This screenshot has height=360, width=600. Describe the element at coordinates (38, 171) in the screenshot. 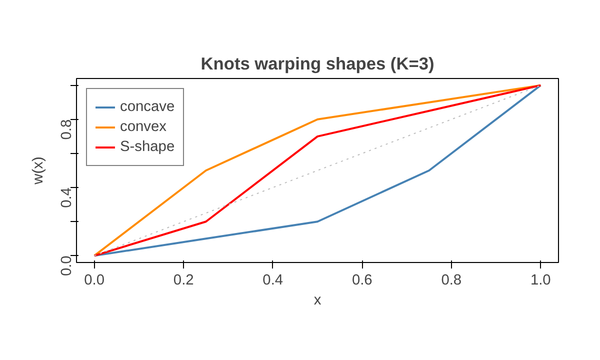

I see `y-axis-title: w(x)` at that location.